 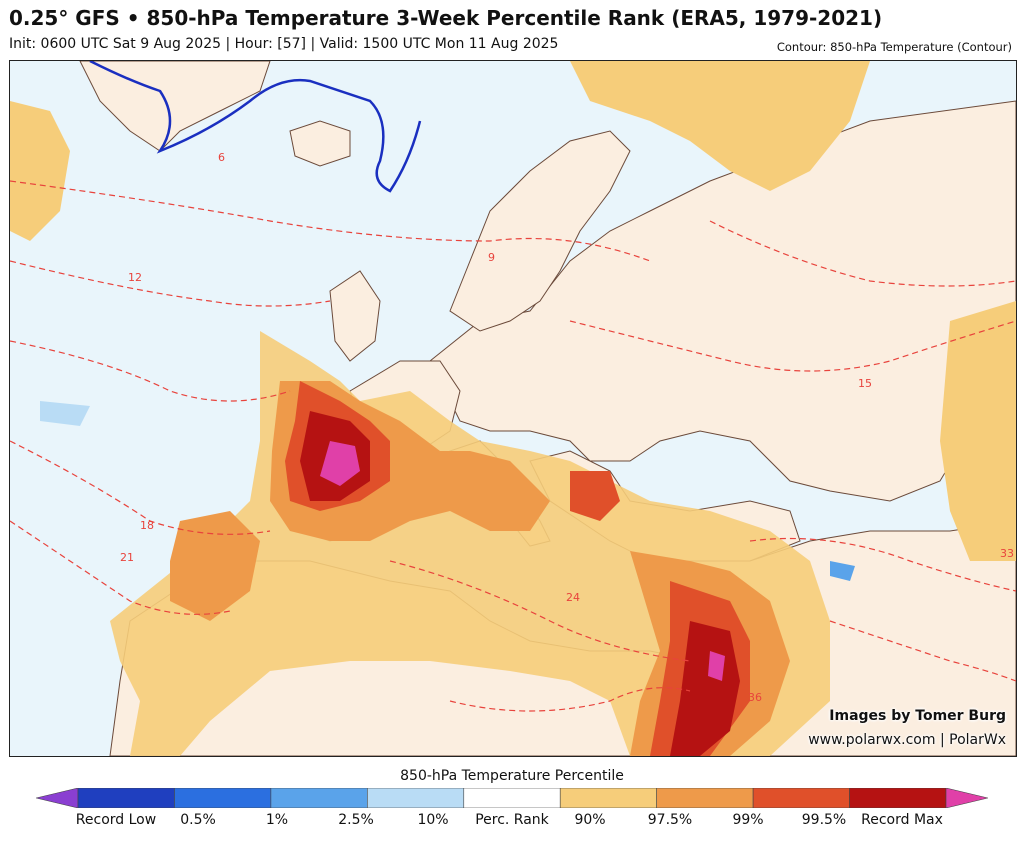 What do you see at coordinates (221, 157) in the screenshot?
I see `contour-label: 6` at bounding box center [221, 157].